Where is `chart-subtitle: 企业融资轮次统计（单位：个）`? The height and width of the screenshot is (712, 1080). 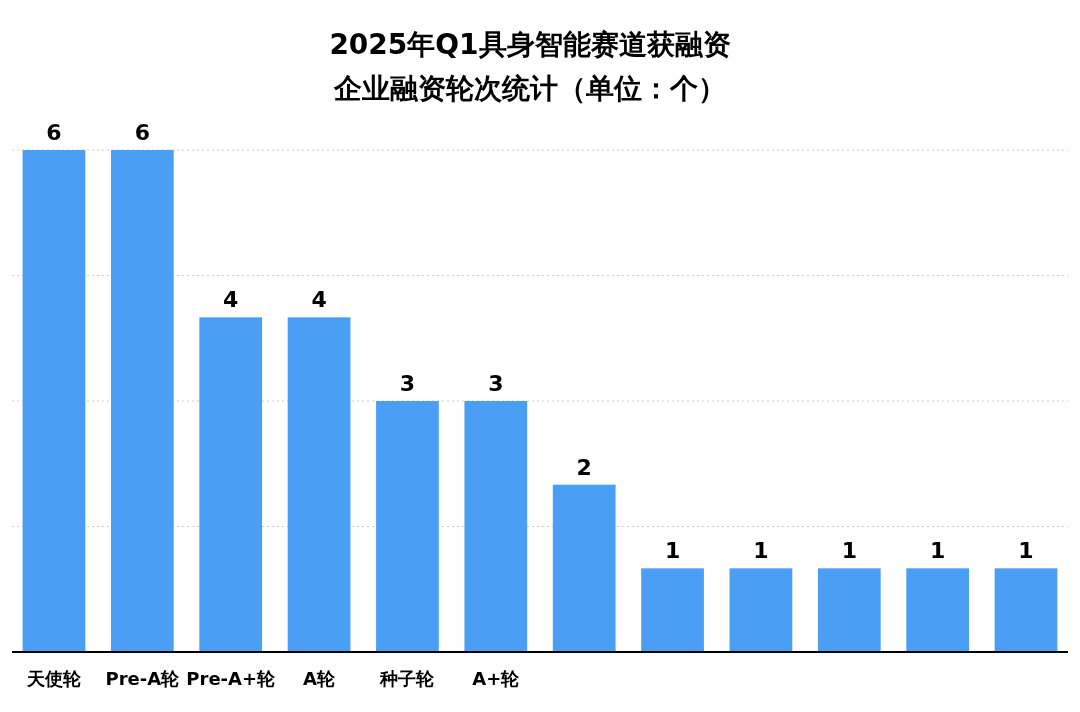 chart-subtitle: 企业融资轮次统计（单位：个） is located at coordinates (529, 88).